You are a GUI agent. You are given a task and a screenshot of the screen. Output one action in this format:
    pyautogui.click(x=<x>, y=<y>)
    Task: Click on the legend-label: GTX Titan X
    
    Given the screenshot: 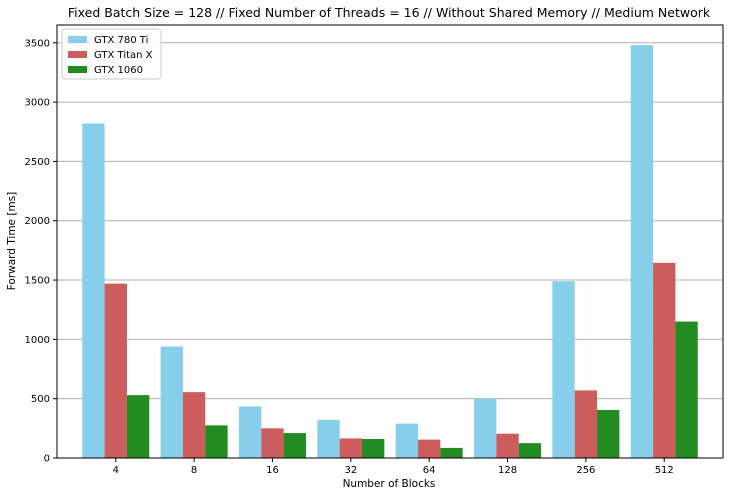 What is the action you would take?
    pyautogui.click(x=123, y=55)
    